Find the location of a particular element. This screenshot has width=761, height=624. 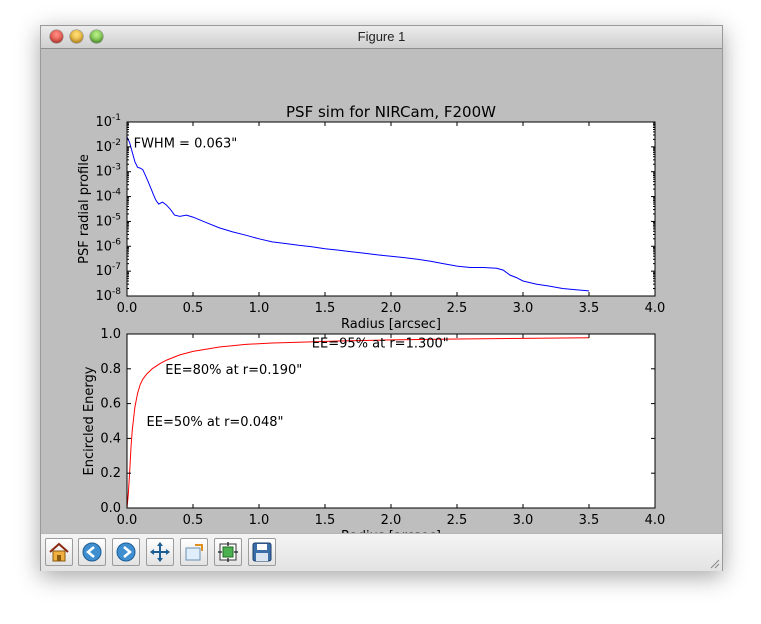

zoom-rect-button is located at coordinates (194, 552).